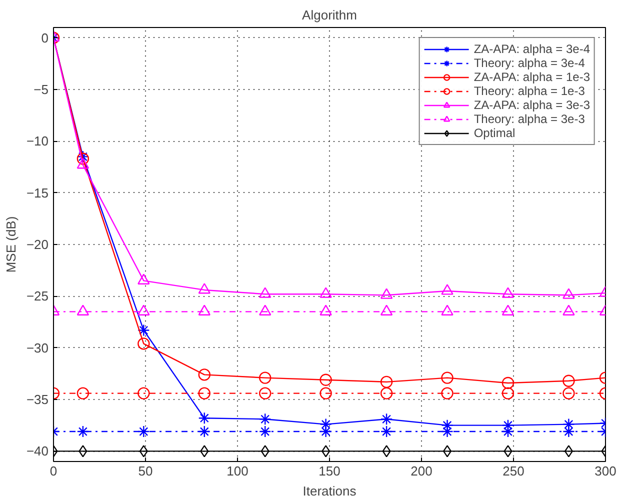 The height and width of the screenshot is (501, 620). What do you see at coordinates (45, 38) in the screenshot?
I see `y-tick-label: 0` at bounding box center [45, 38].